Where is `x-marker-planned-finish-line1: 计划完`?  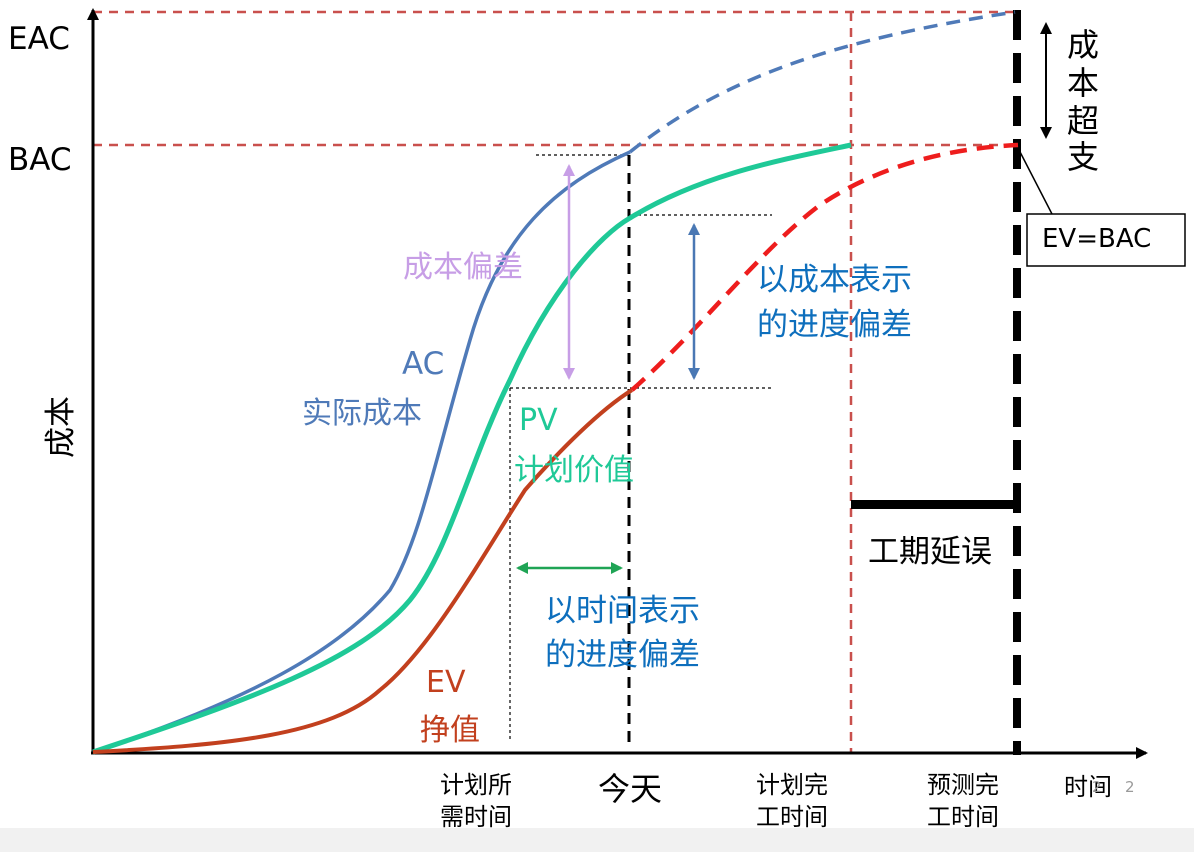 x-marker-planned-finish-line1: 计划完 is located at coordinates (792, 785).